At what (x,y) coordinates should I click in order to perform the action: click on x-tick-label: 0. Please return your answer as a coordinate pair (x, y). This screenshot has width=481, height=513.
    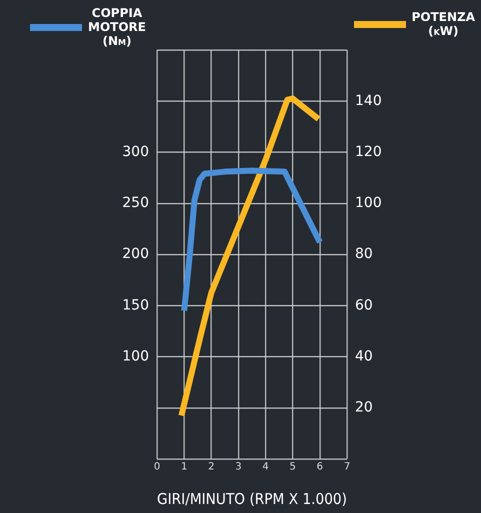
    Looking at the image, I should click on (157, 467).